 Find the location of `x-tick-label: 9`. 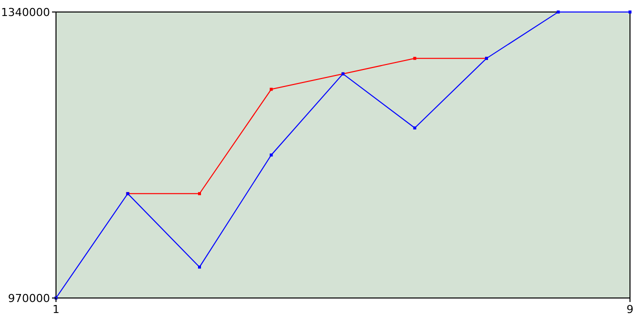

x-tick-label: 9 is located at coordinates (630, 309).